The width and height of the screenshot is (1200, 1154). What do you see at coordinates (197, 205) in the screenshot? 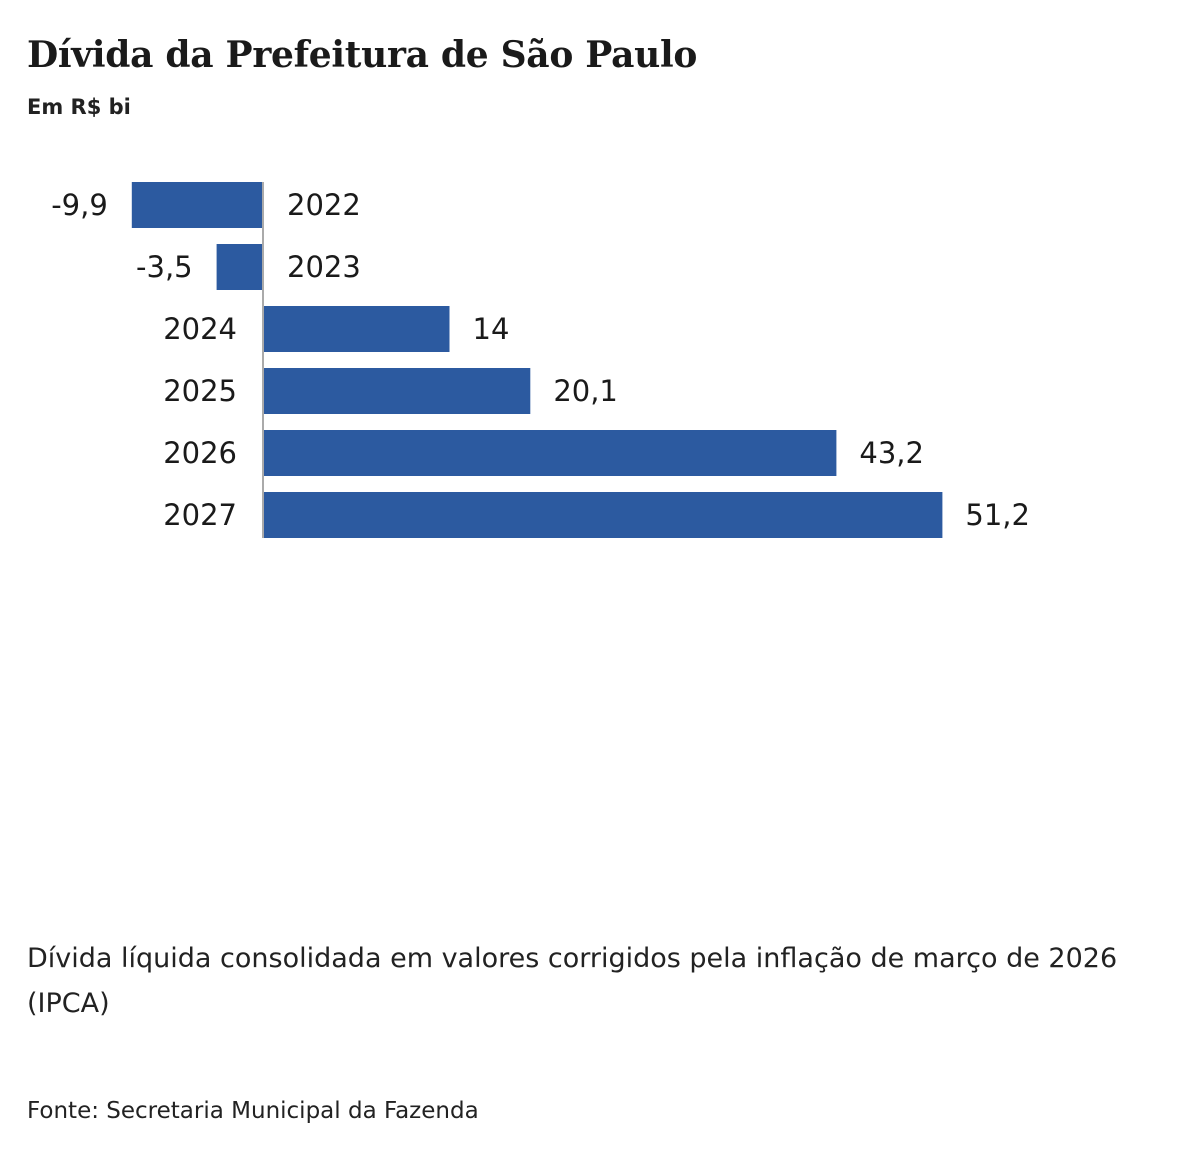
I see `bar-2022` at bounding box center [197, 205].